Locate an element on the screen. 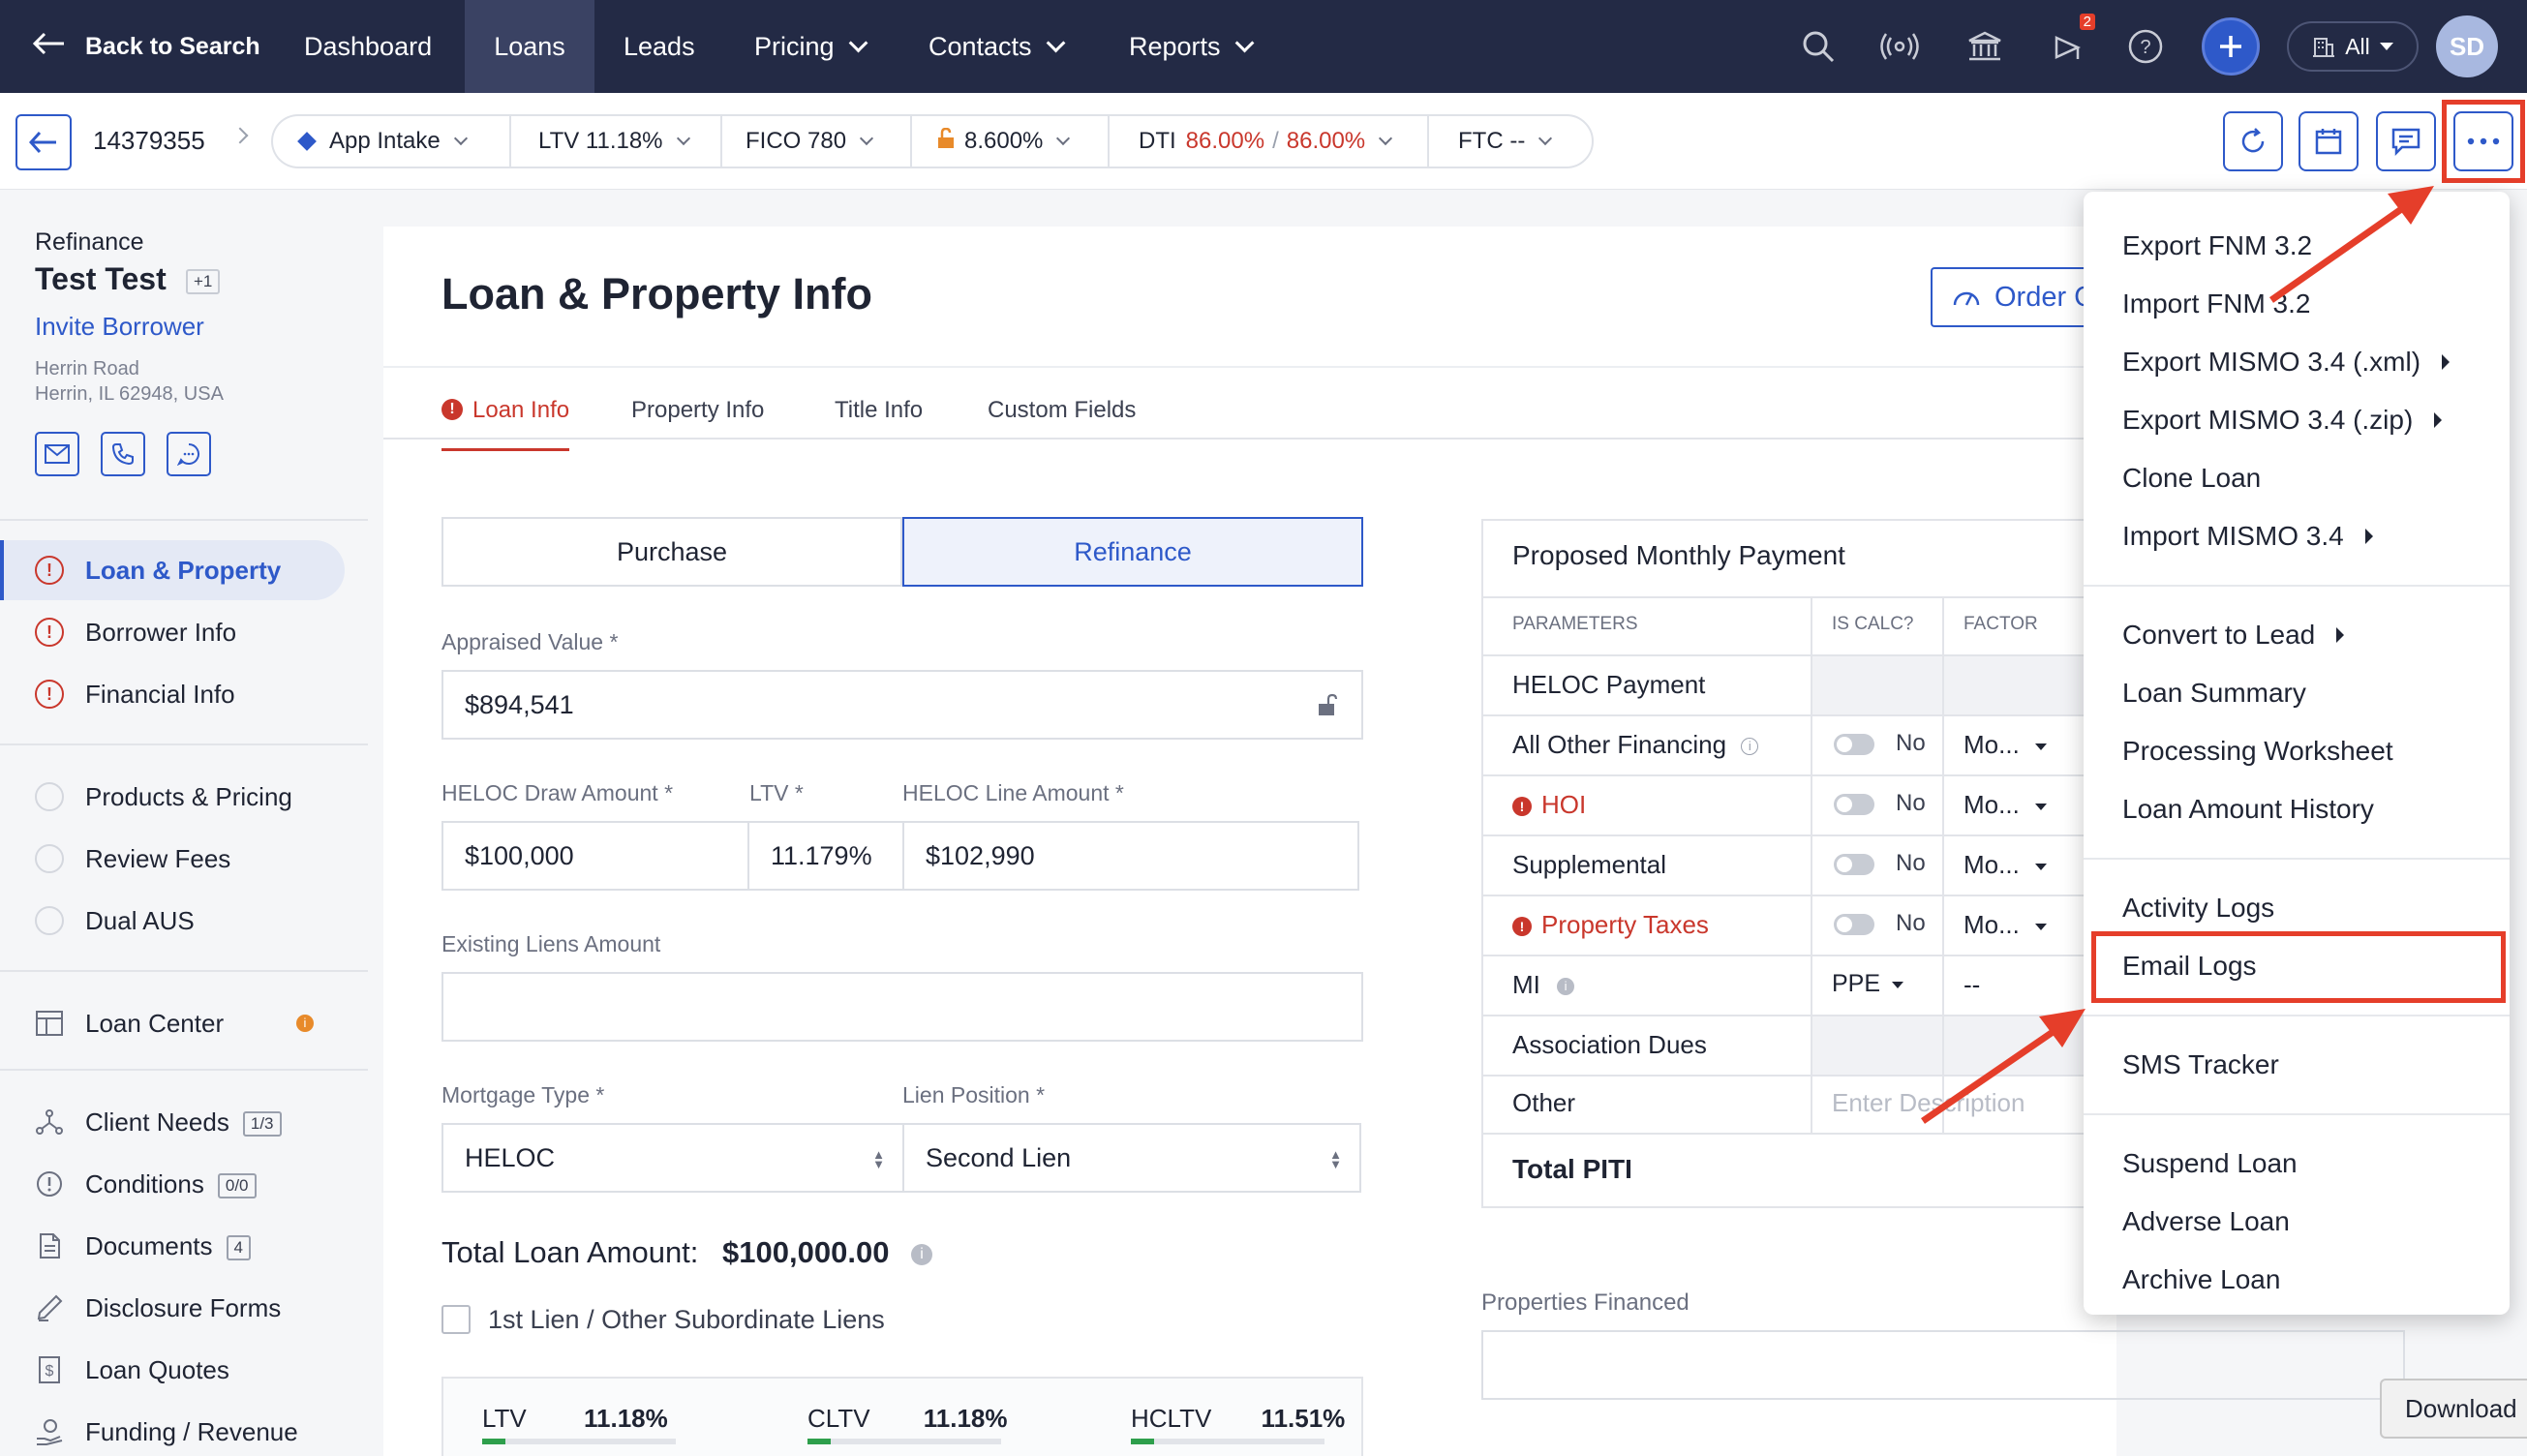 Image resolution: width=2527 pixels, height=1456 pixels. refinance-option: Refinance is located at coordinates (1132, 552).